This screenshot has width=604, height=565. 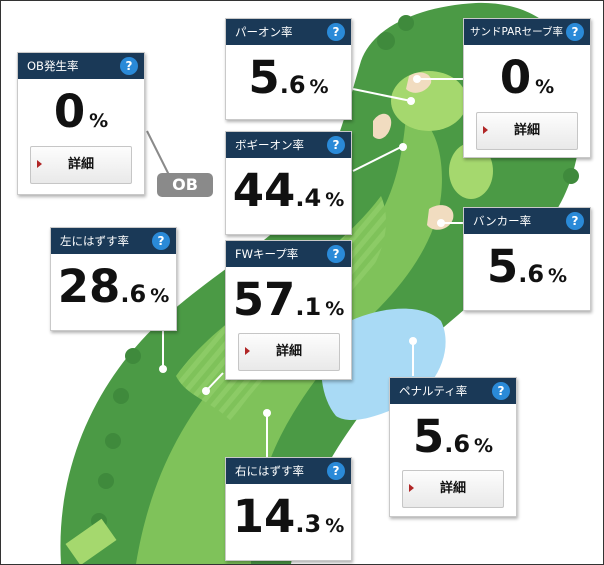 What do you see at coordinates (91, 541) in the screenshot?
I see `tee-box` at bounding box center [91, 541].